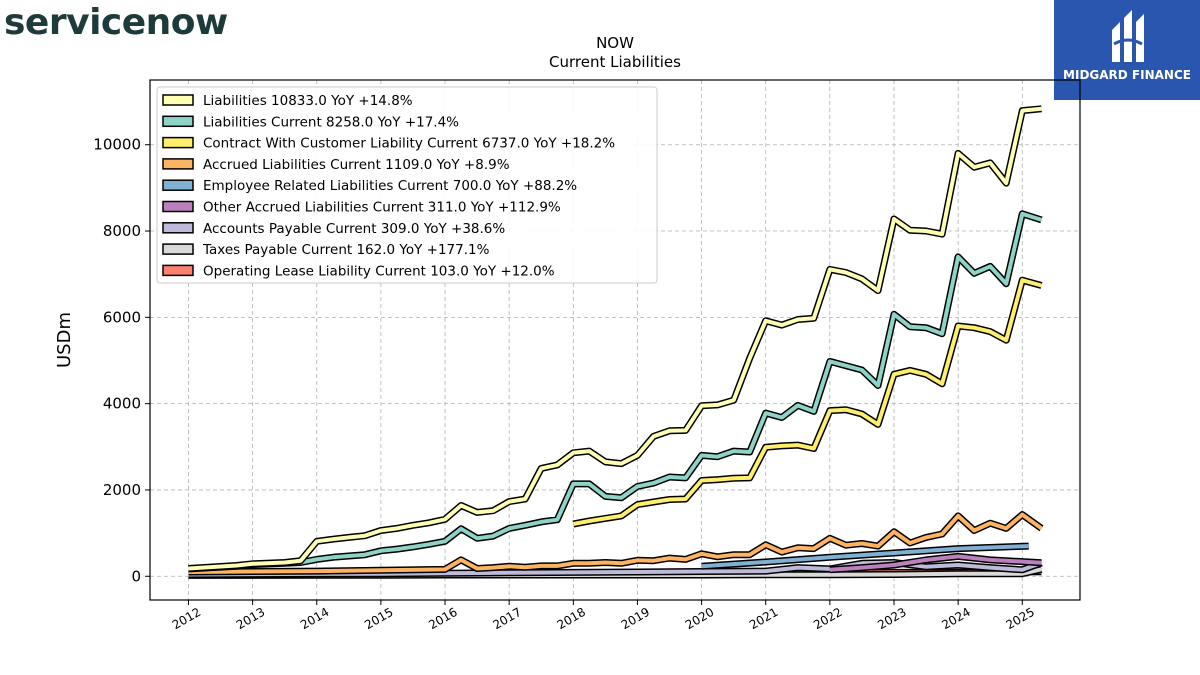 This screenshot has height=675, width=1200. Describe the element at coordinates (122, 231) in the screenshot. I see `y-tick-label: 8000` at that location.